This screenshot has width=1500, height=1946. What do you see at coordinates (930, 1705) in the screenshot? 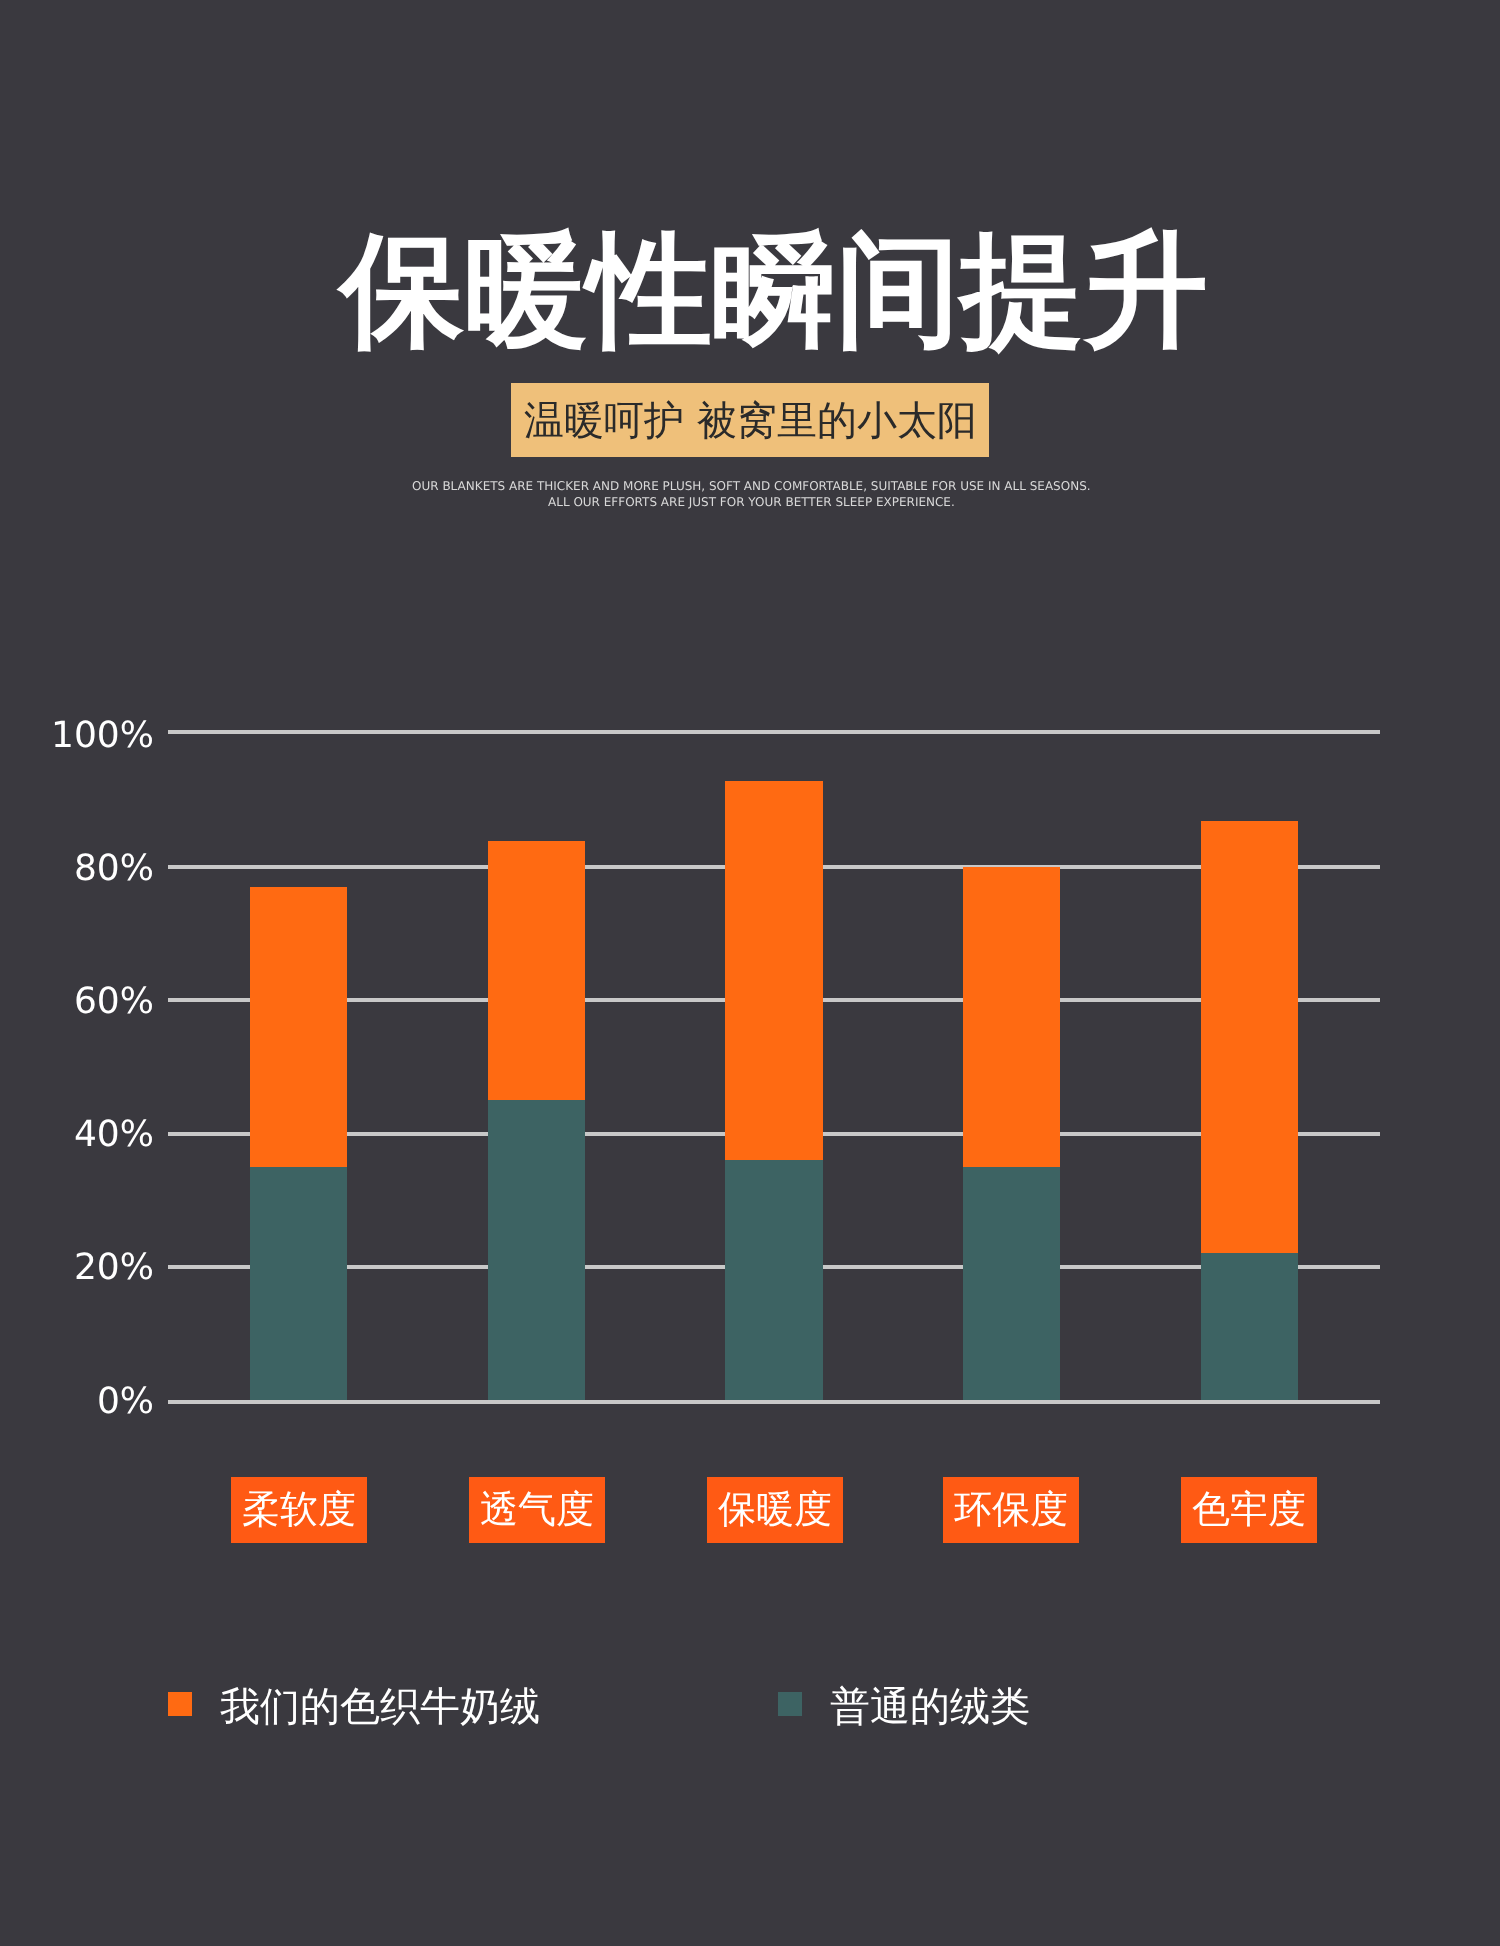
I see `legend-label: 普通的绒类` at bounding box center [930, 1705].